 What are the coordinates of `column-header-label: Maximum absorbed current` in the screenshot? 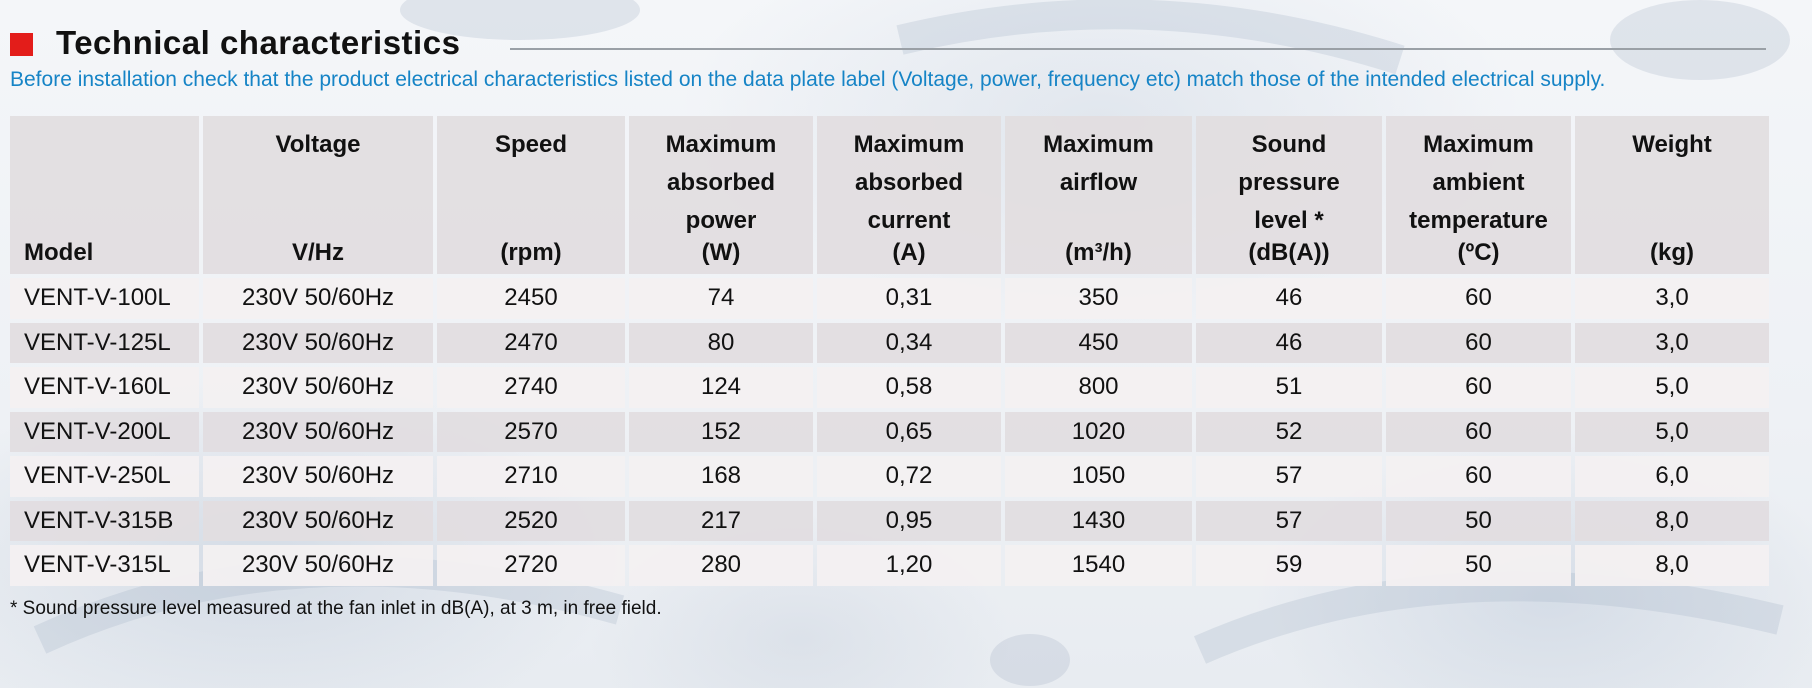 It's located at (909, 182).